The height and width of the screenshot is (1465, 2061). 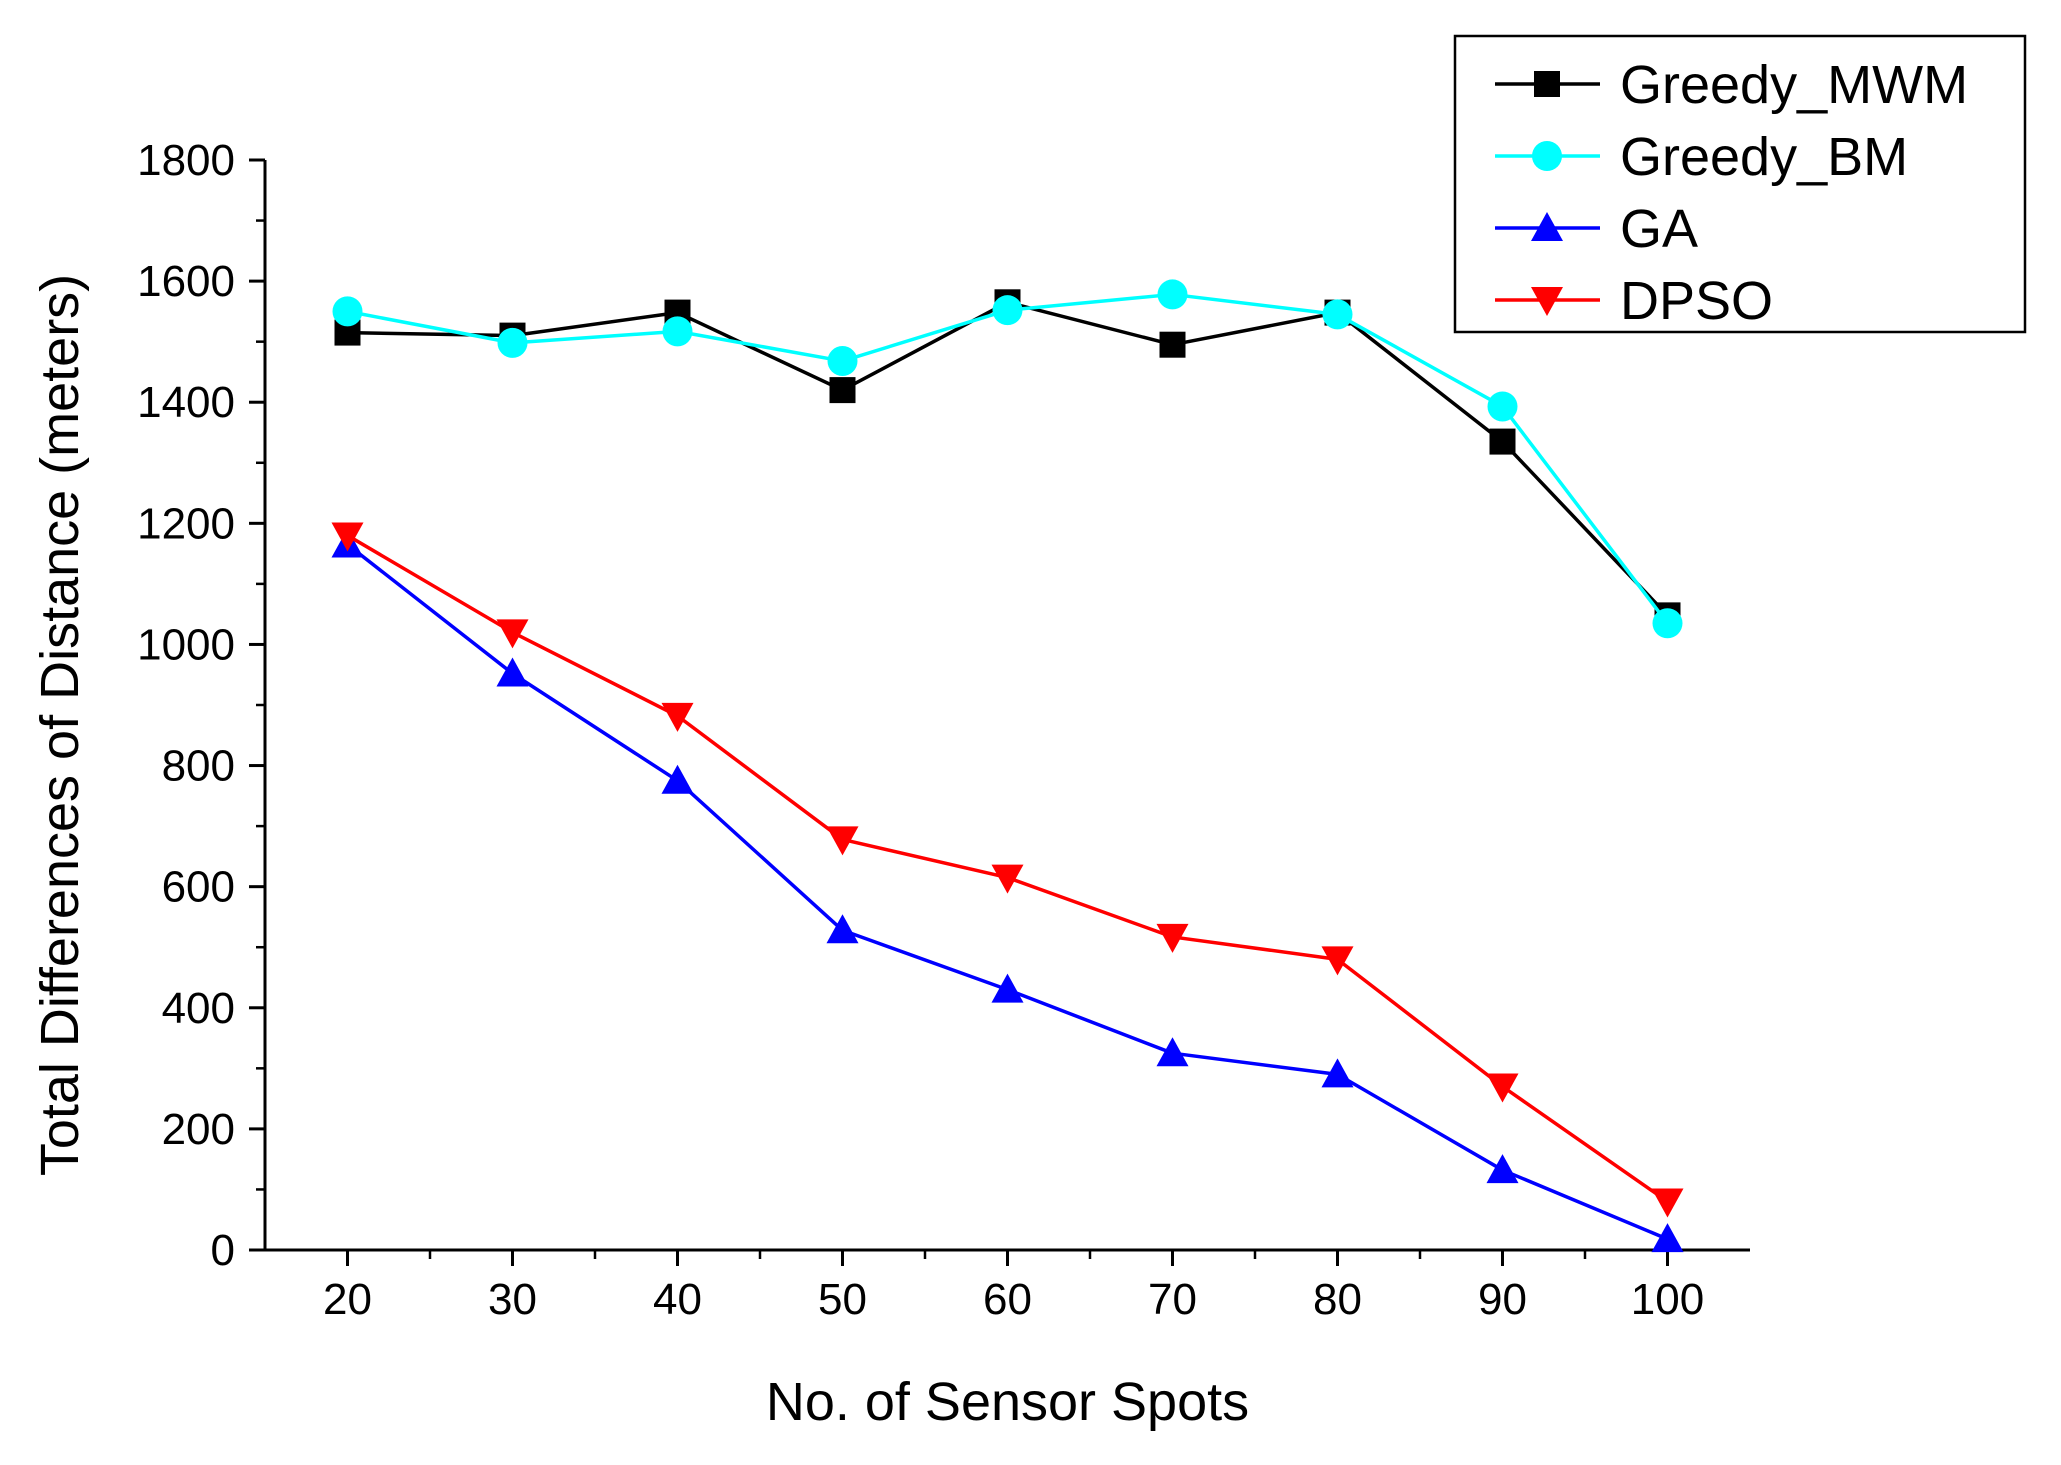 I want to click on series-line-greedy-mwm, so click(x=1008, y=458).